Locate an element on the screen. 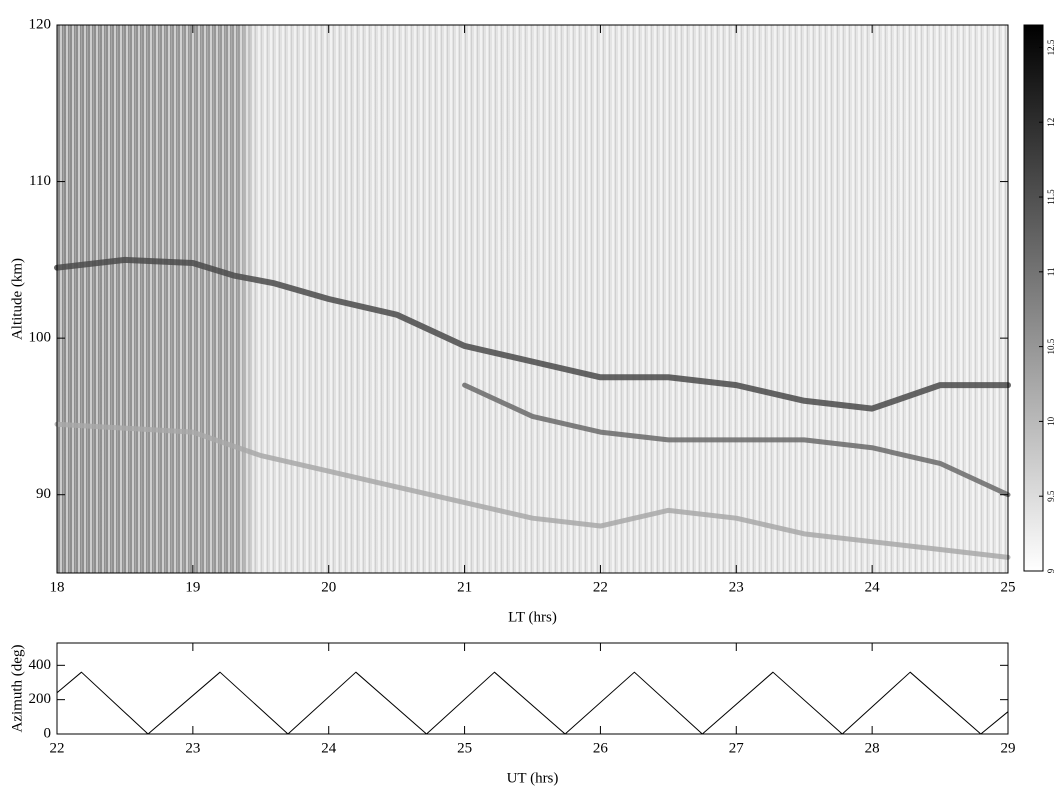 The height and width of the screenshot is (791, 1062). x-axis-label: UT (hrs) is located at coordinates (533, 778).